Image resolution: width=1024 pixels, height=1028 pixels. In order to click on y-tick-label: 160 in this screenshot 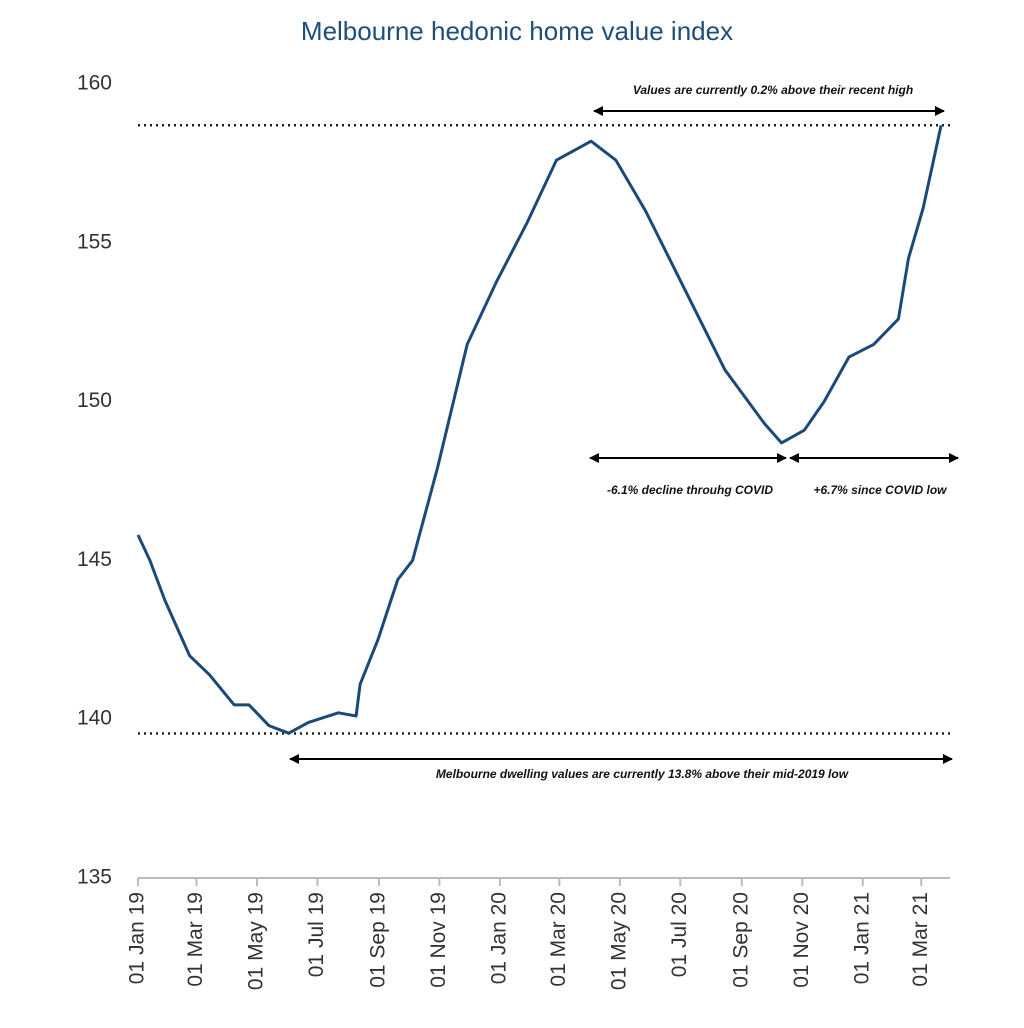, I will do `click(94, 83)`.